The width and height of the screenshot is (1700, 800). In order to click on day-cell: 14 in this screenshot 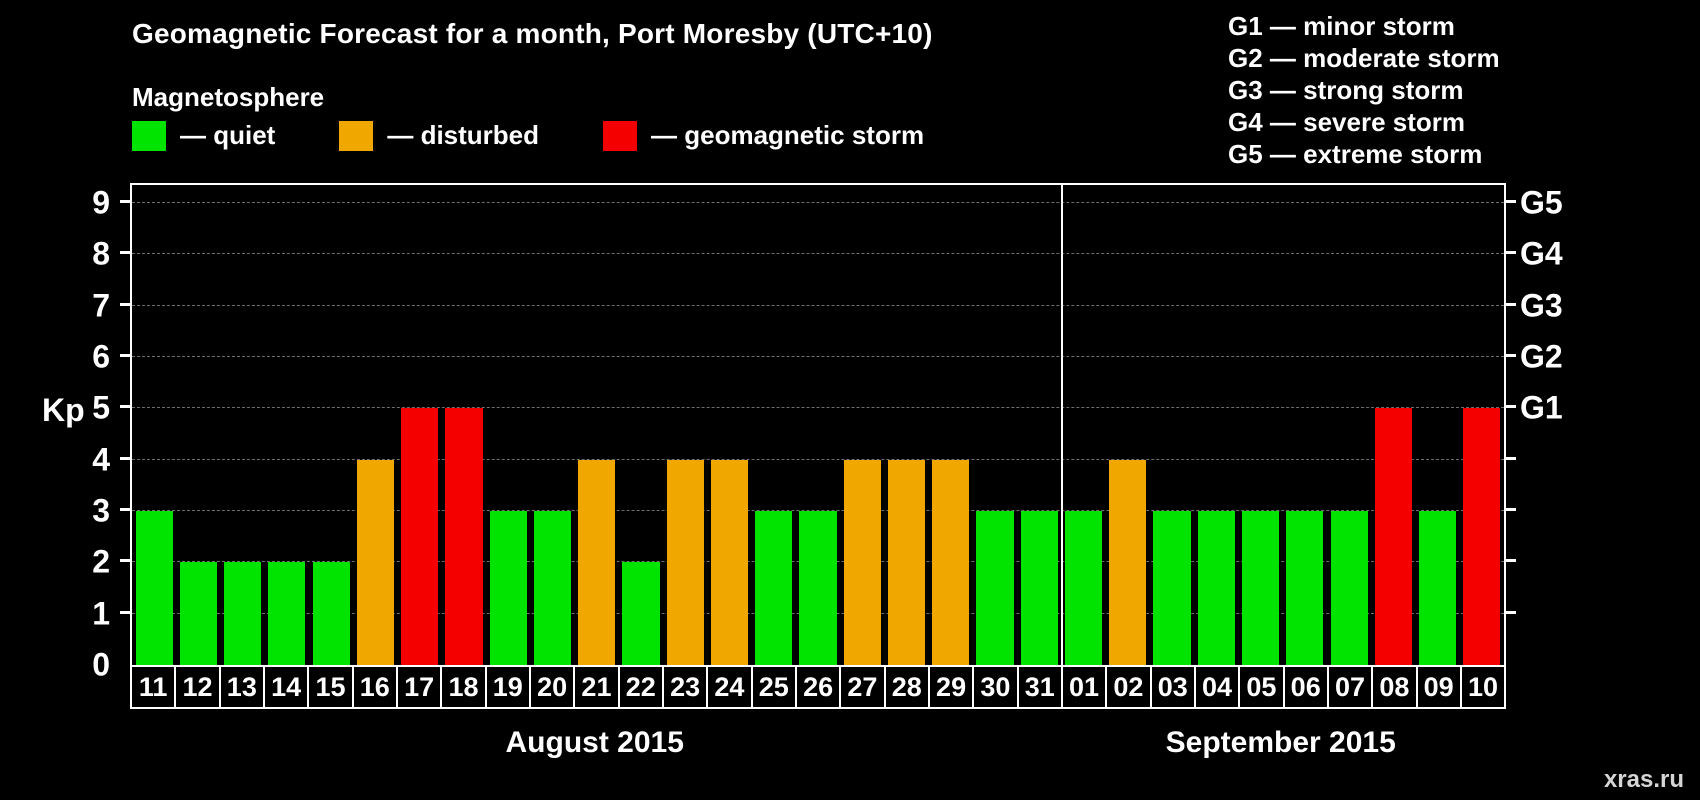, I will do `click(287, 687)`.